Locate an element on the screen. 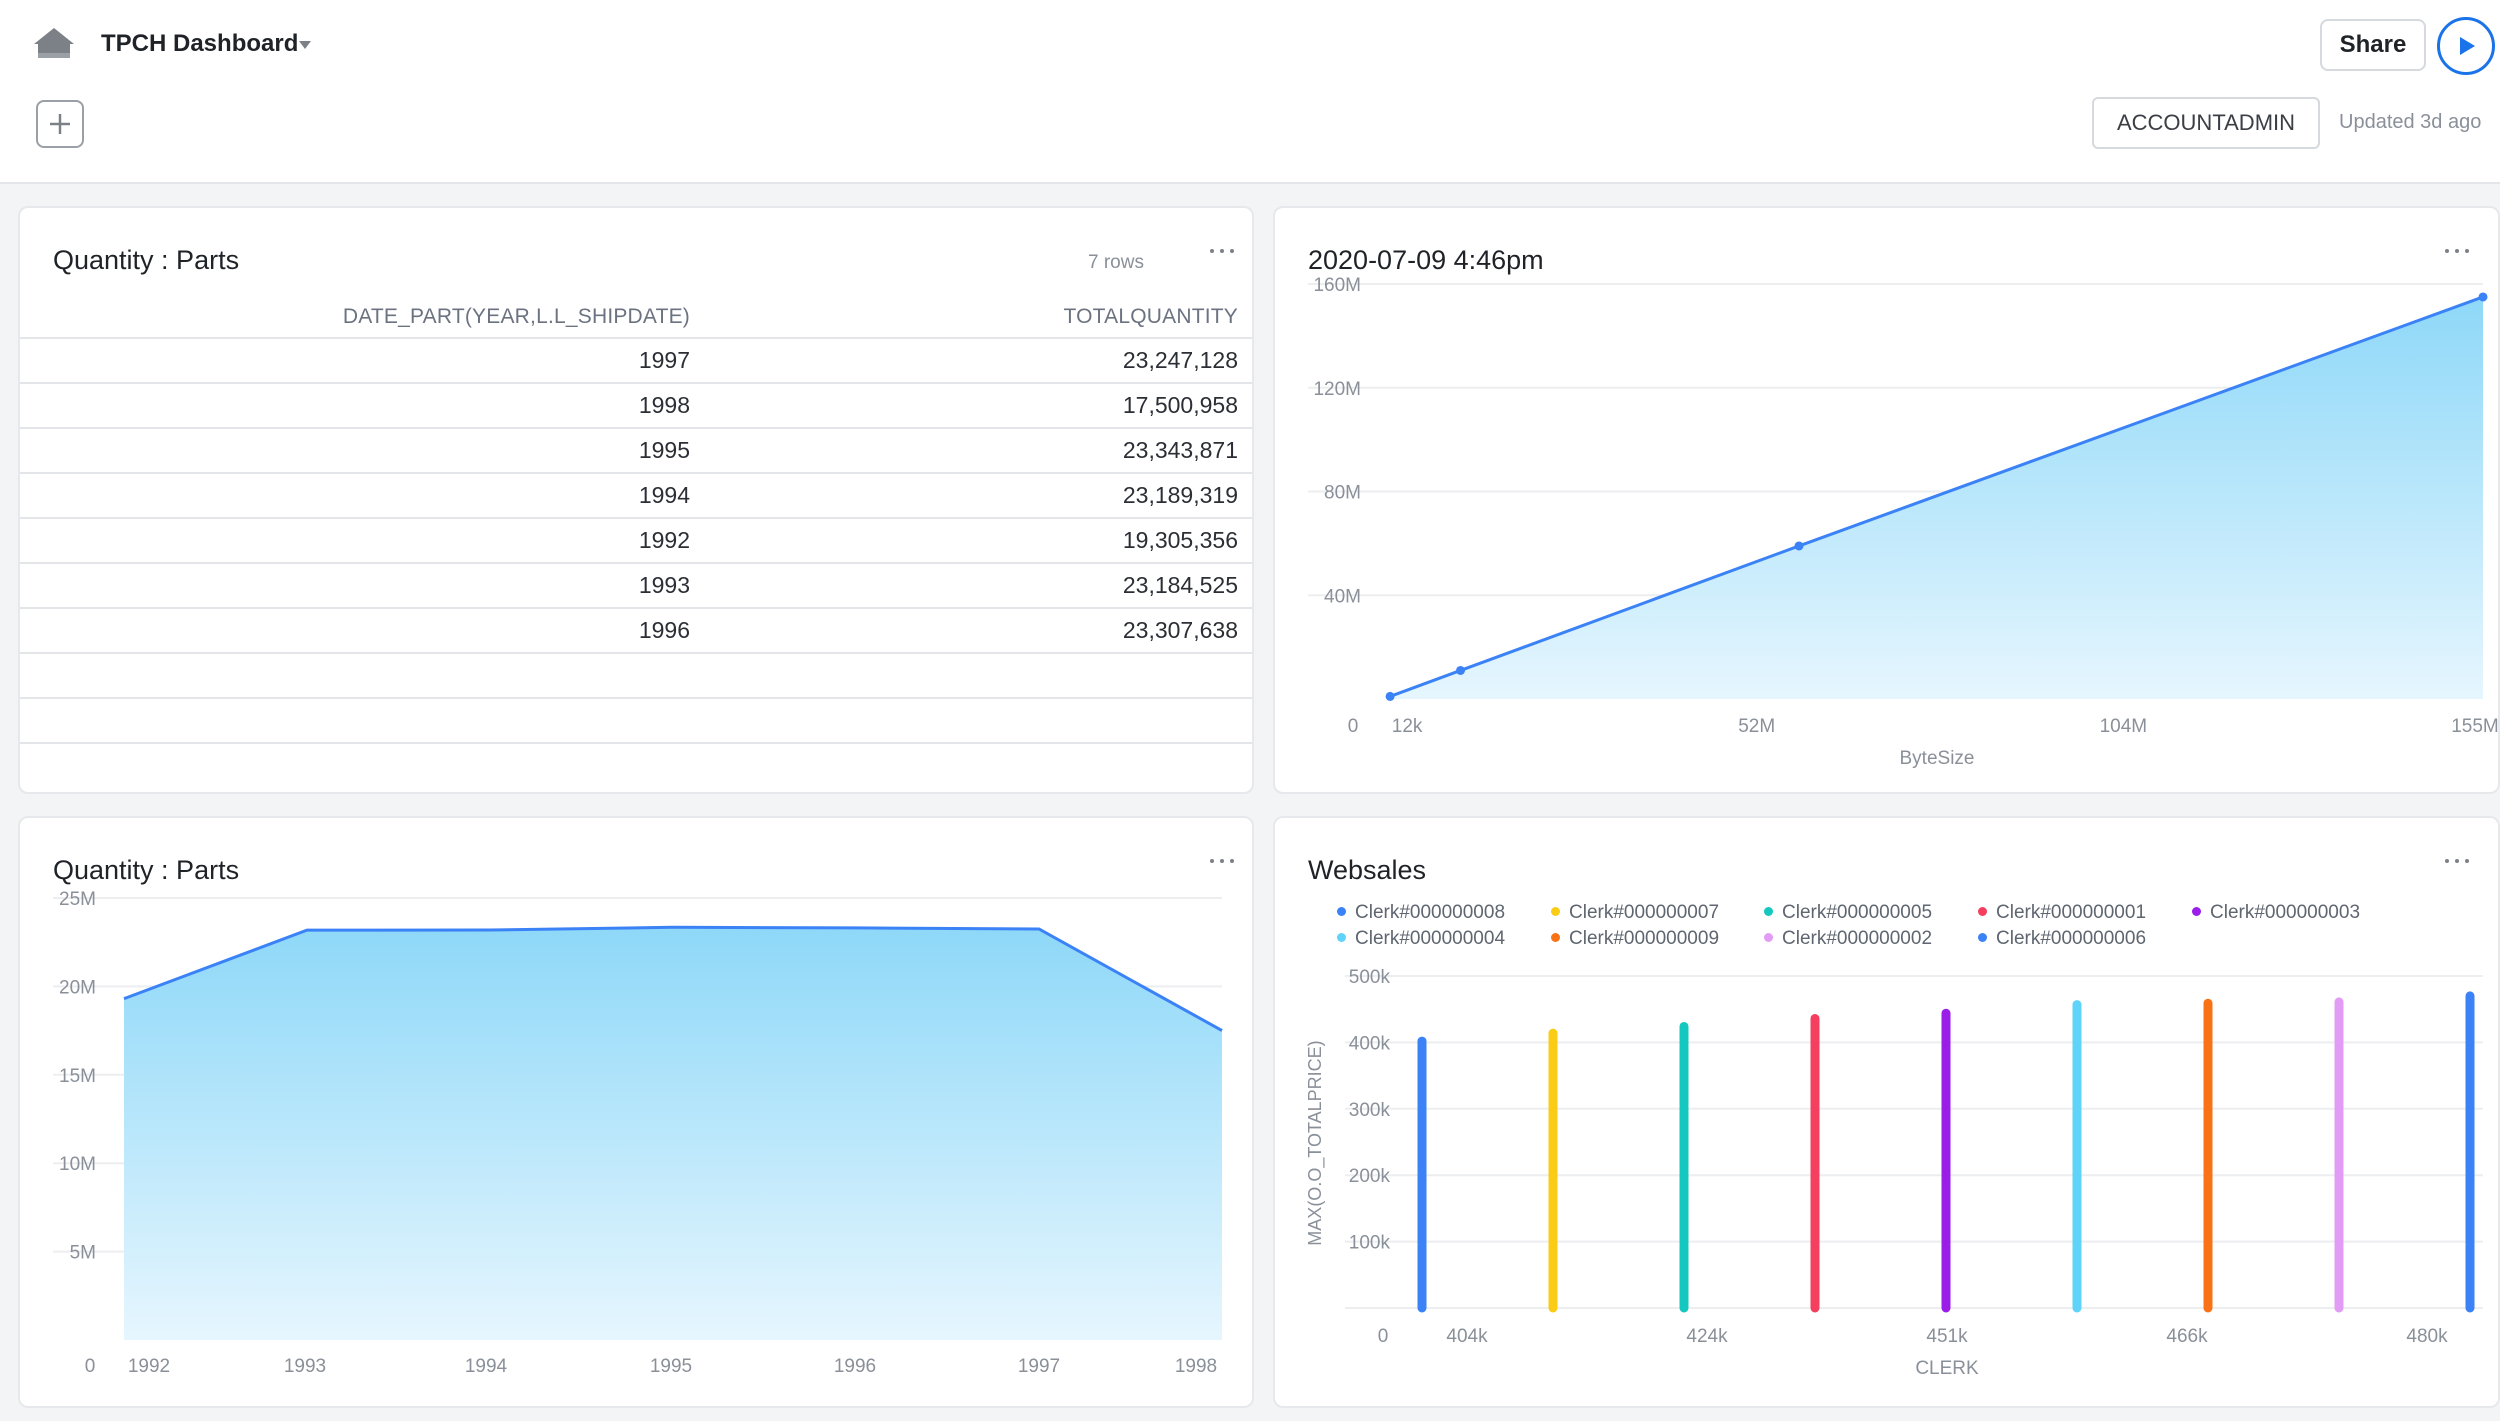 This screenshot has height=1421, width=2500. legend-item: Clerk#000000004 is located at coordinates (1421, 939).